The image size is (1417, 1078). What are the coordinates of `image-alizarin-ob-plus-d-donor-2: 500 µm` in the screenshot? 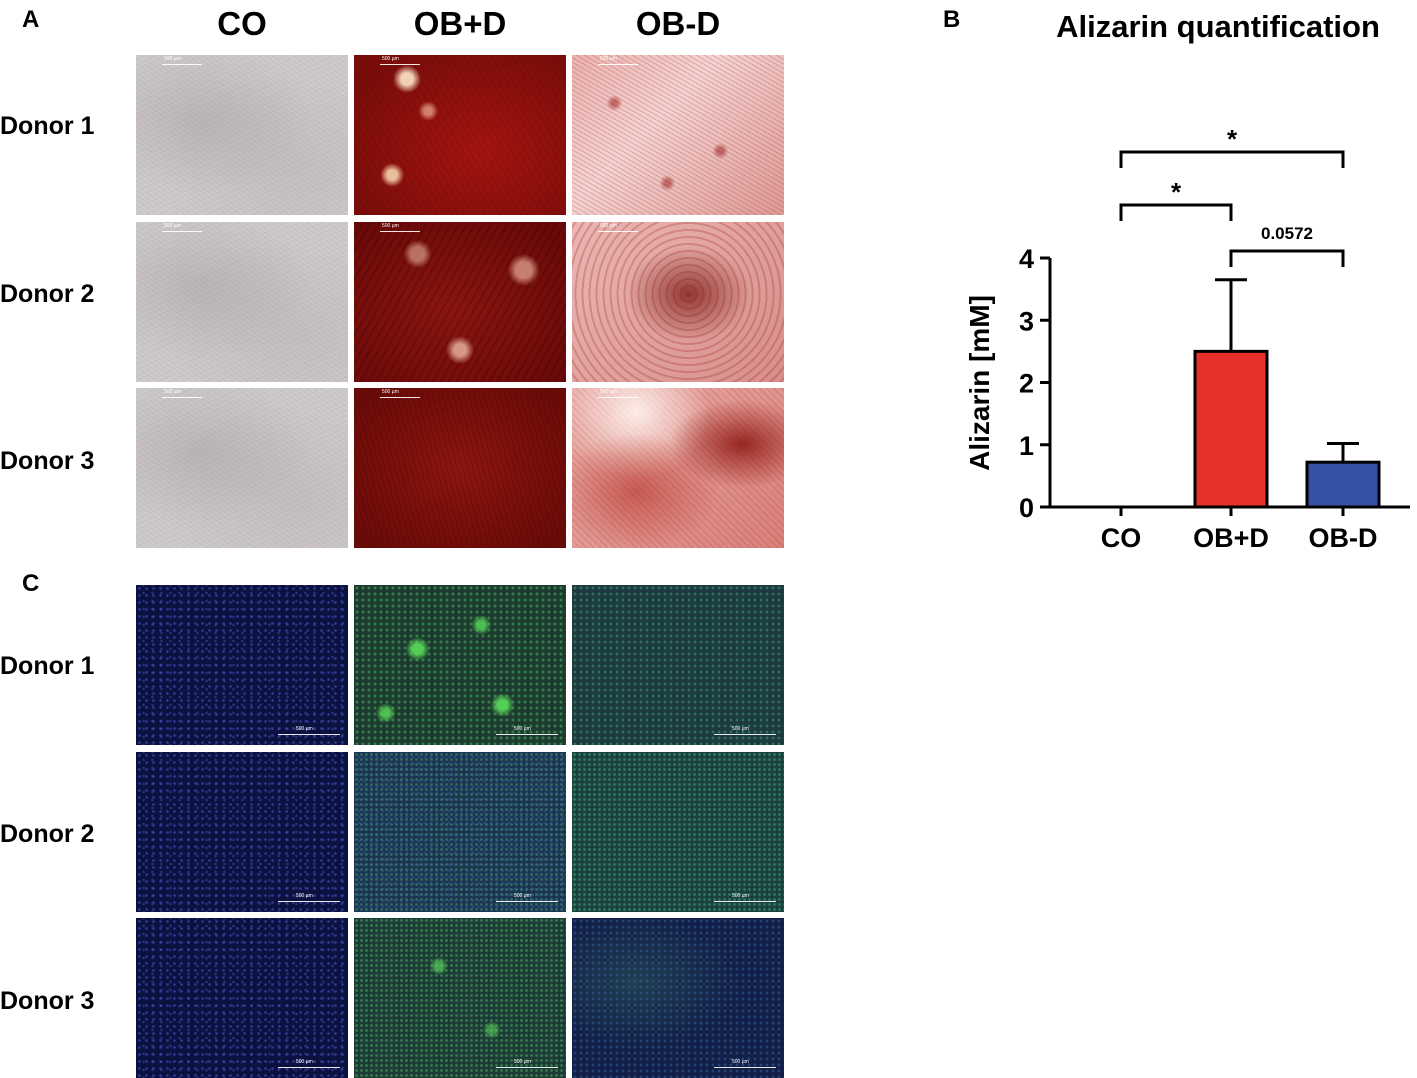 It's located at (460, 302).